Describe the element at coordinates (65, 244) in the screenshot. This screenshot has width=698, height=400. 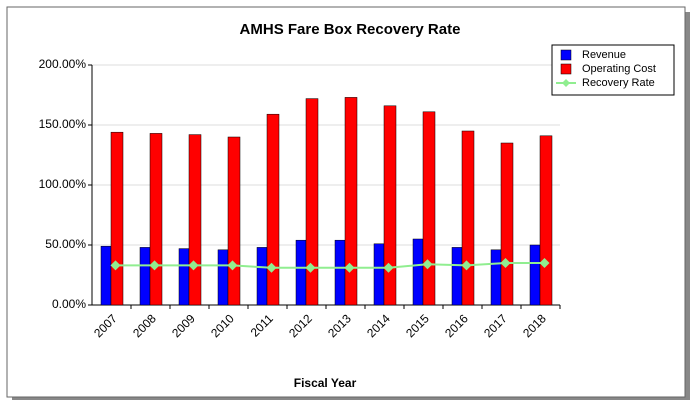
I see `y-tick-label: 50.00%` at that location.